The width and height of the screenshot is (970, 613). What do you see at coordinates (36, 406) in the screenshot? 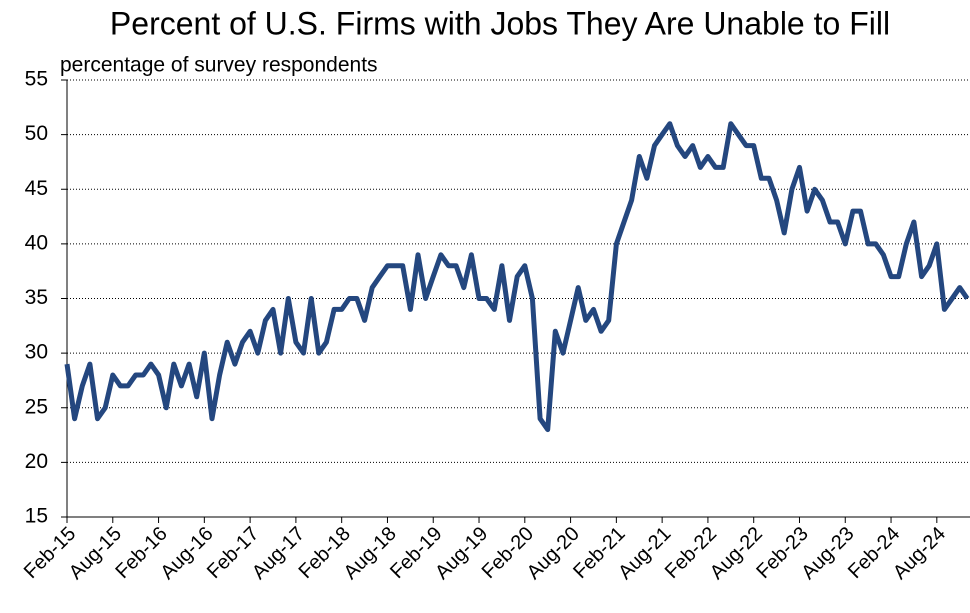
I see `y-tick-label: 25` at bounding box center [36, 406].